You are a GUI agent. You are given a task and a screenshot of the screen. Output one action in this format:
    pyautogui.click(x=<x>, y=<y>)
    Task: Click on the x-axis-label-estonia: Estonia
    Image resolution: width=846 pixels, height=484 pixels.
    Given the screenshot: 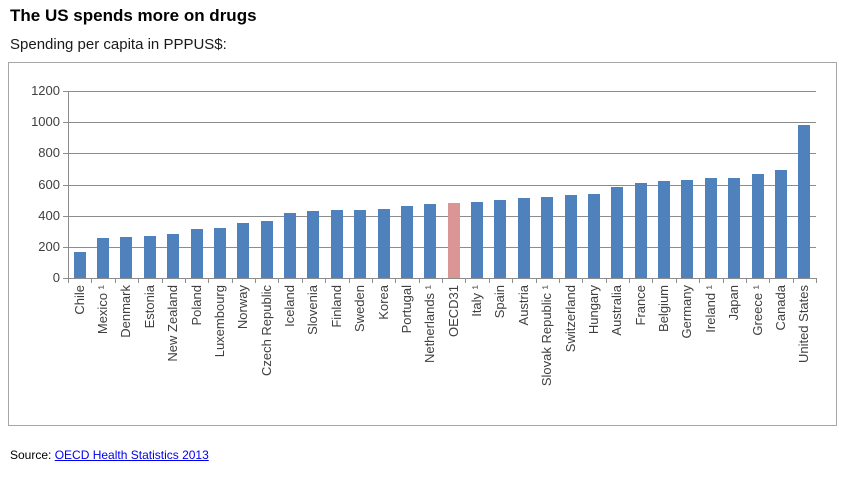 What is the action you would take?
    pyautogui.click(x=149, y=307)
    